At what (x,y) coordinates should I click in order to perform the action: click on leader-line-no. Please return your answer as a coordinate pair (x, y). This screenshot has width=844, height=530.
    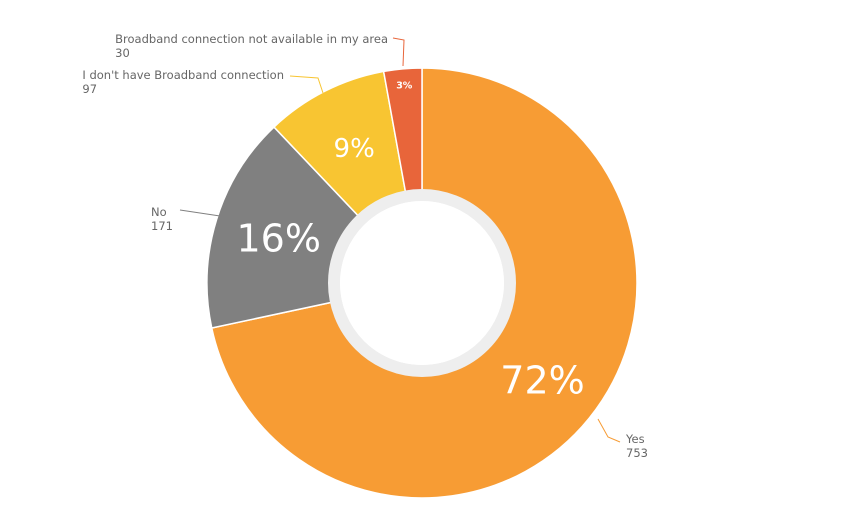
    Looking at the image, I should click on (211, 214).